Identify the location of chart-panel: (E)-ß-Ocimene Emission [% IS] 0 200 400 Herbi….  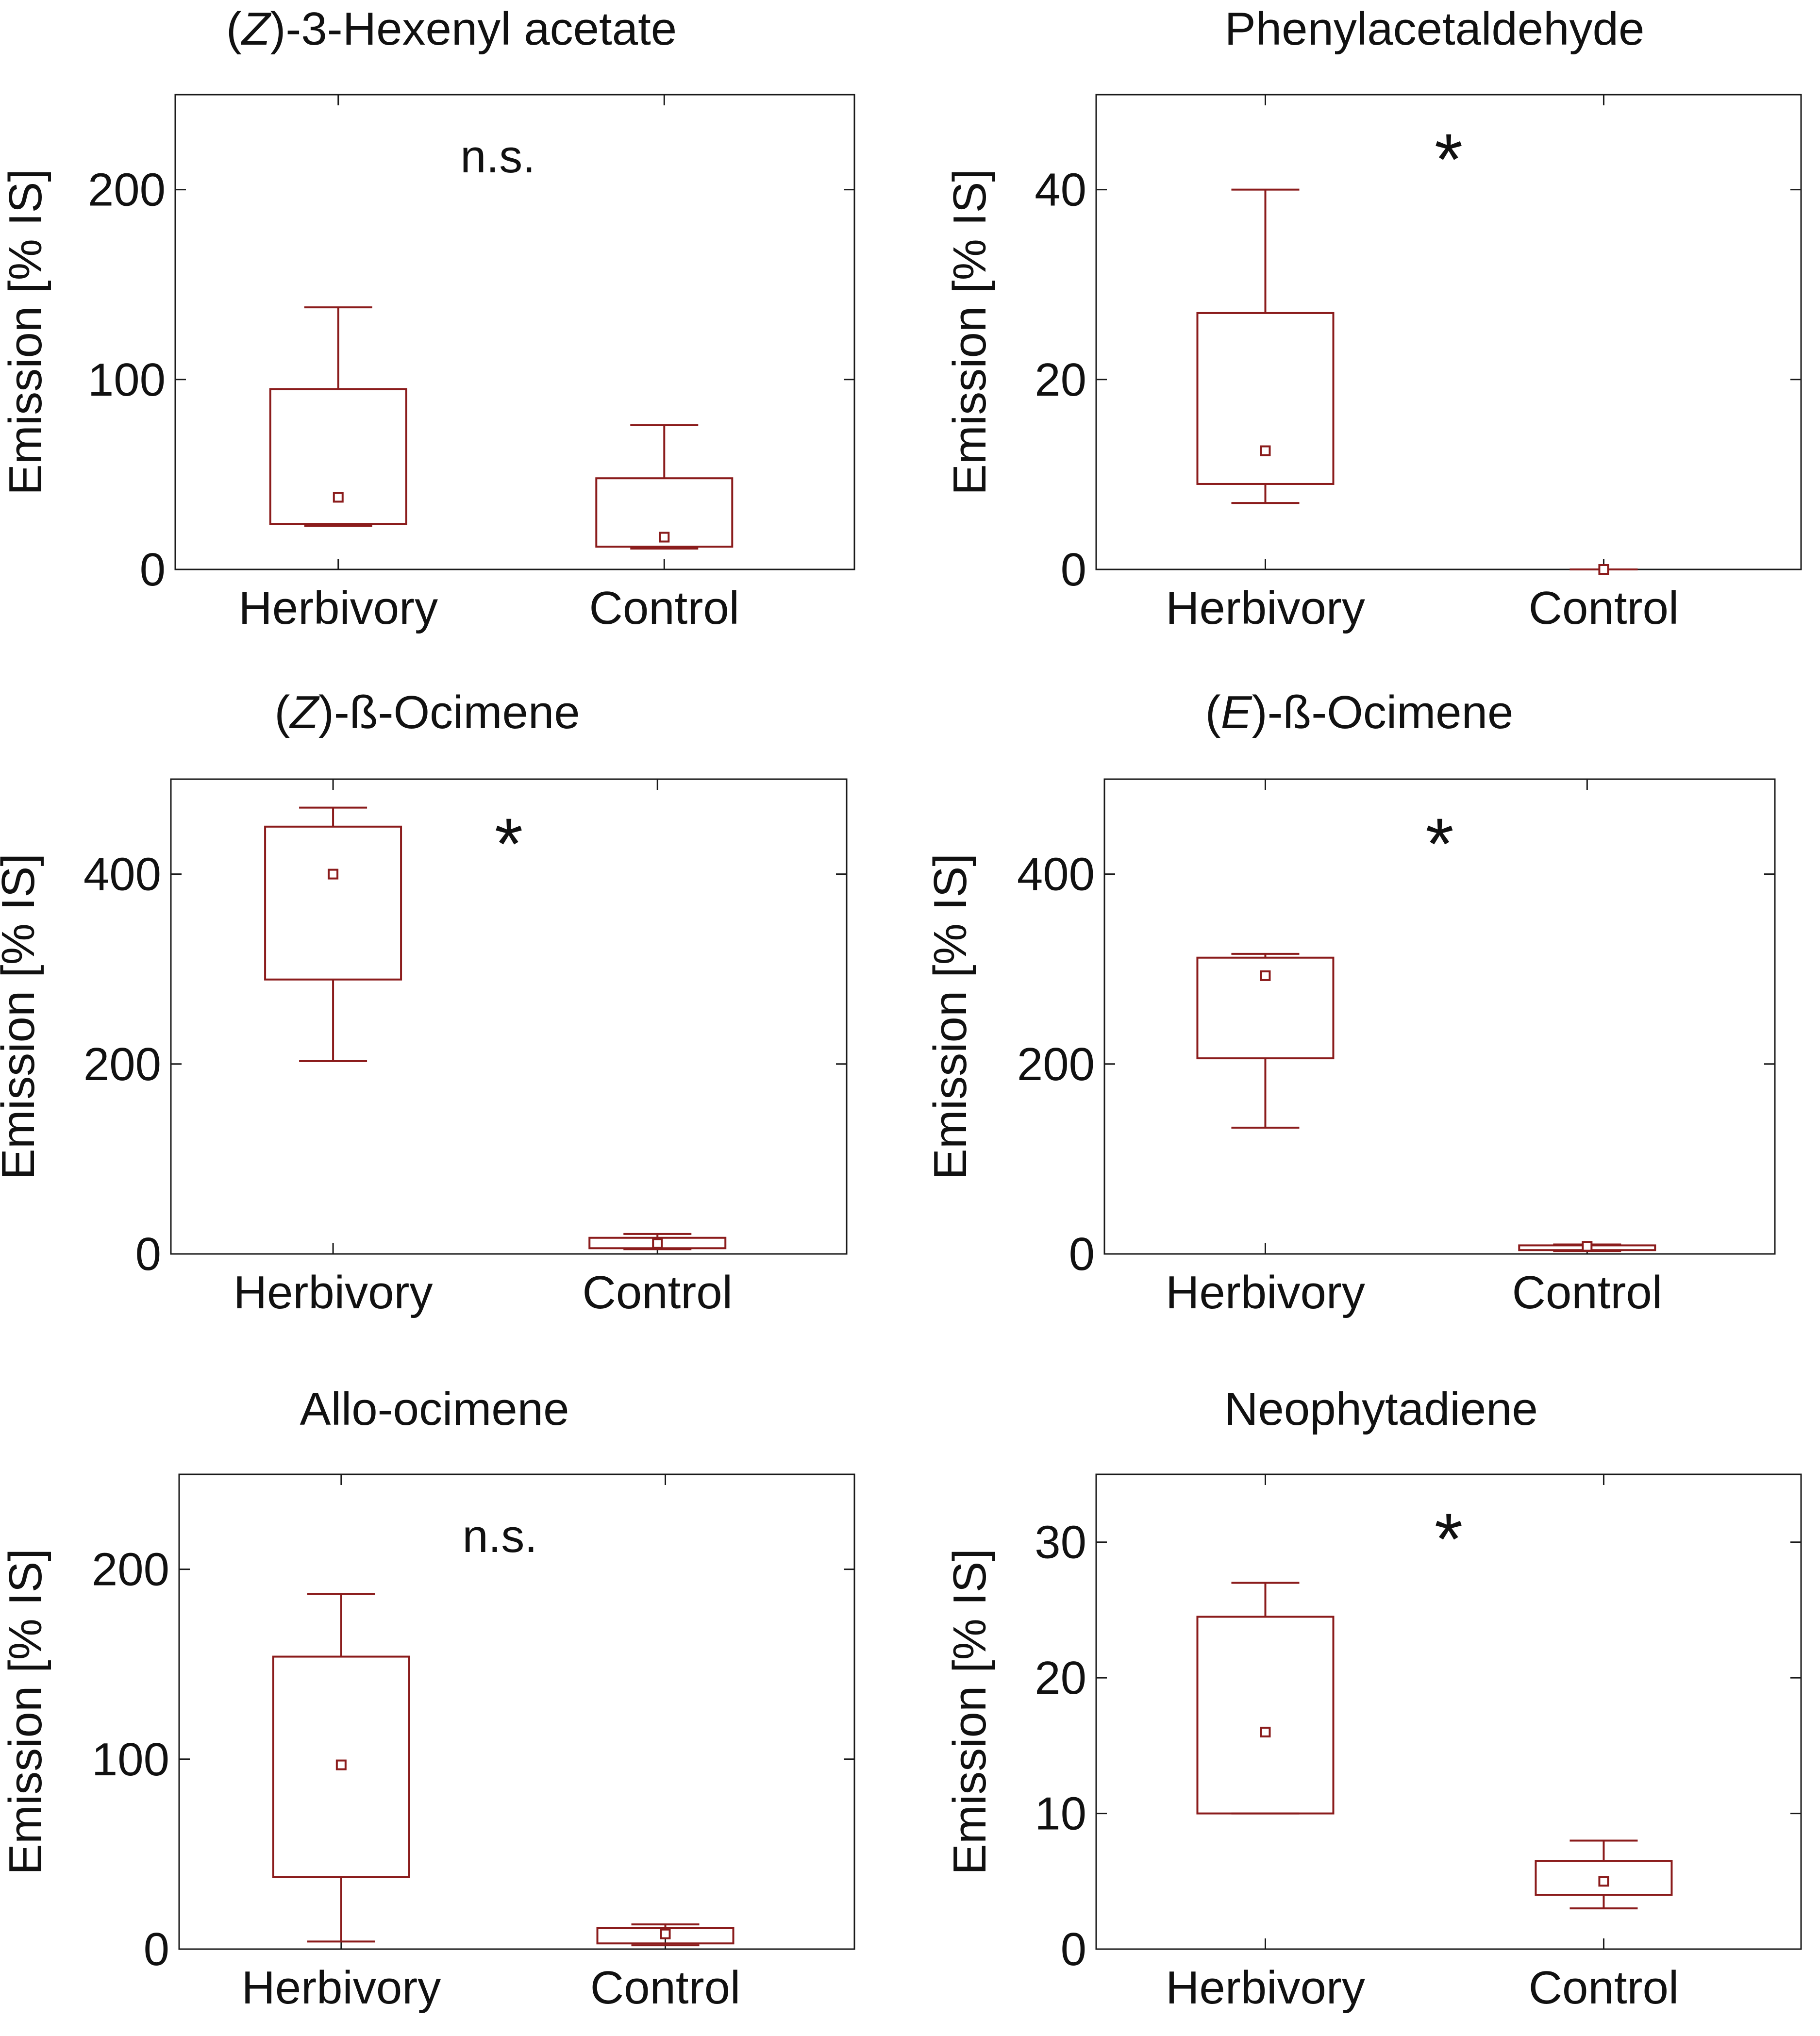
(1350, 1002).